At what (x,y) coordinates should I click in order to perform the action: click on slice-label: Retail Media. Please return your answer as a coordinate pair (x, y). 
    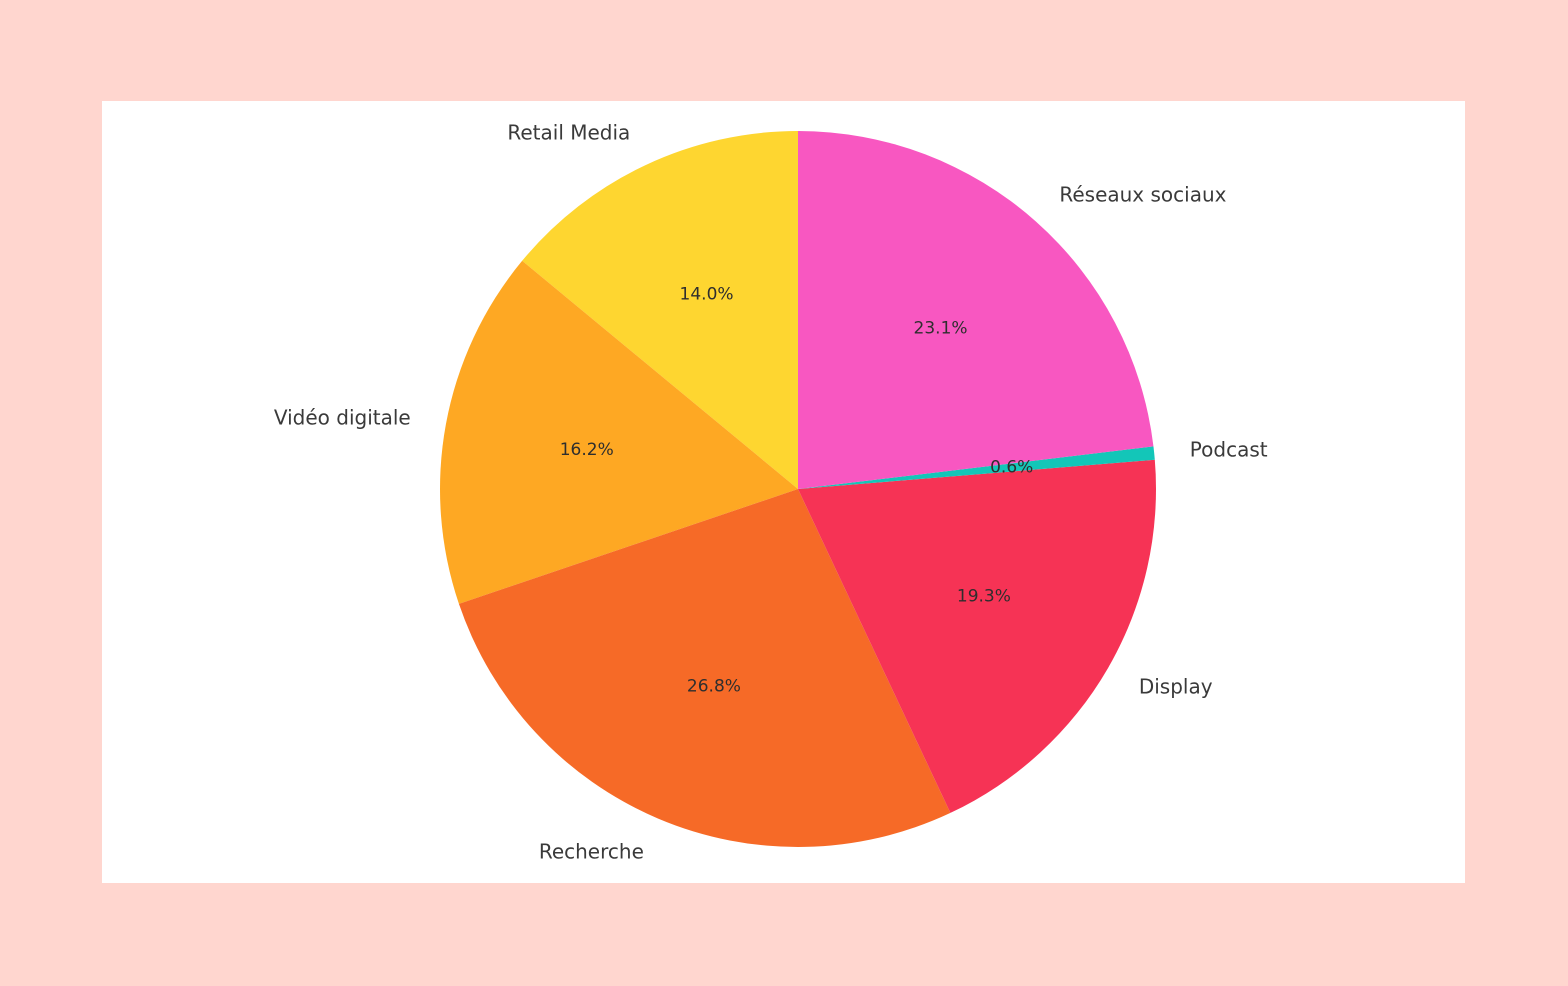
    Looking at the image, I should click on (568, 133).